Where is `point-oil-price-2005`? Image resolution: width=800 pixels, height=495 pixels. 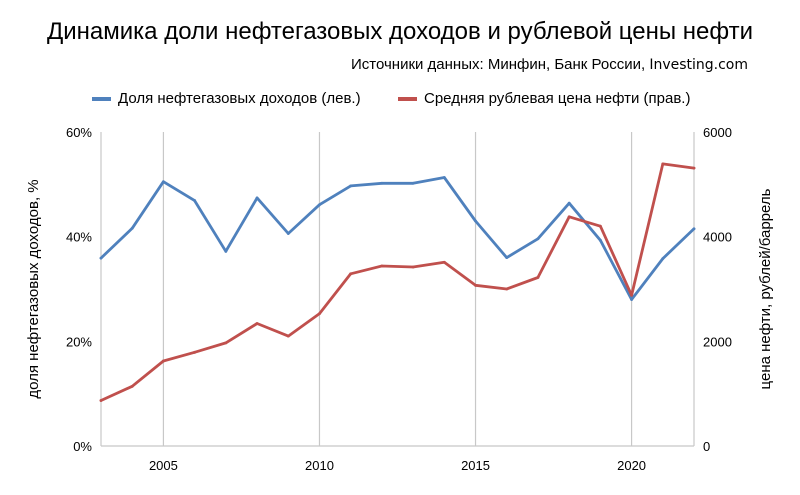 point-oil-price-2005 is located at coordinates (163, 361).